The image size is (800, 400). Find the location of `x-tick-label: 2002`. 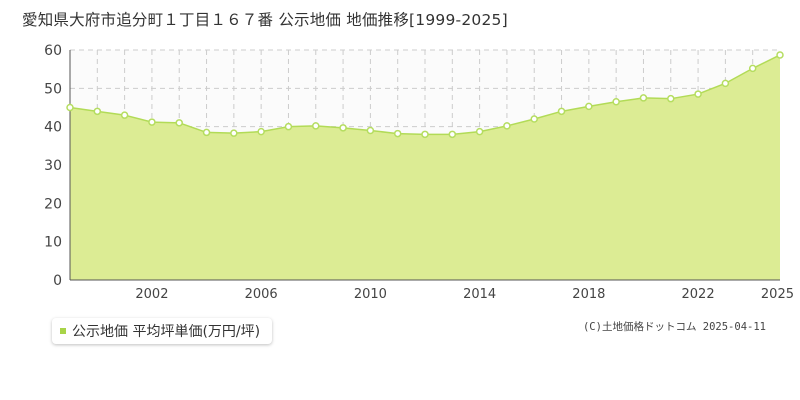

x-tick-label: 2002 is located at coordinates (151, 294).